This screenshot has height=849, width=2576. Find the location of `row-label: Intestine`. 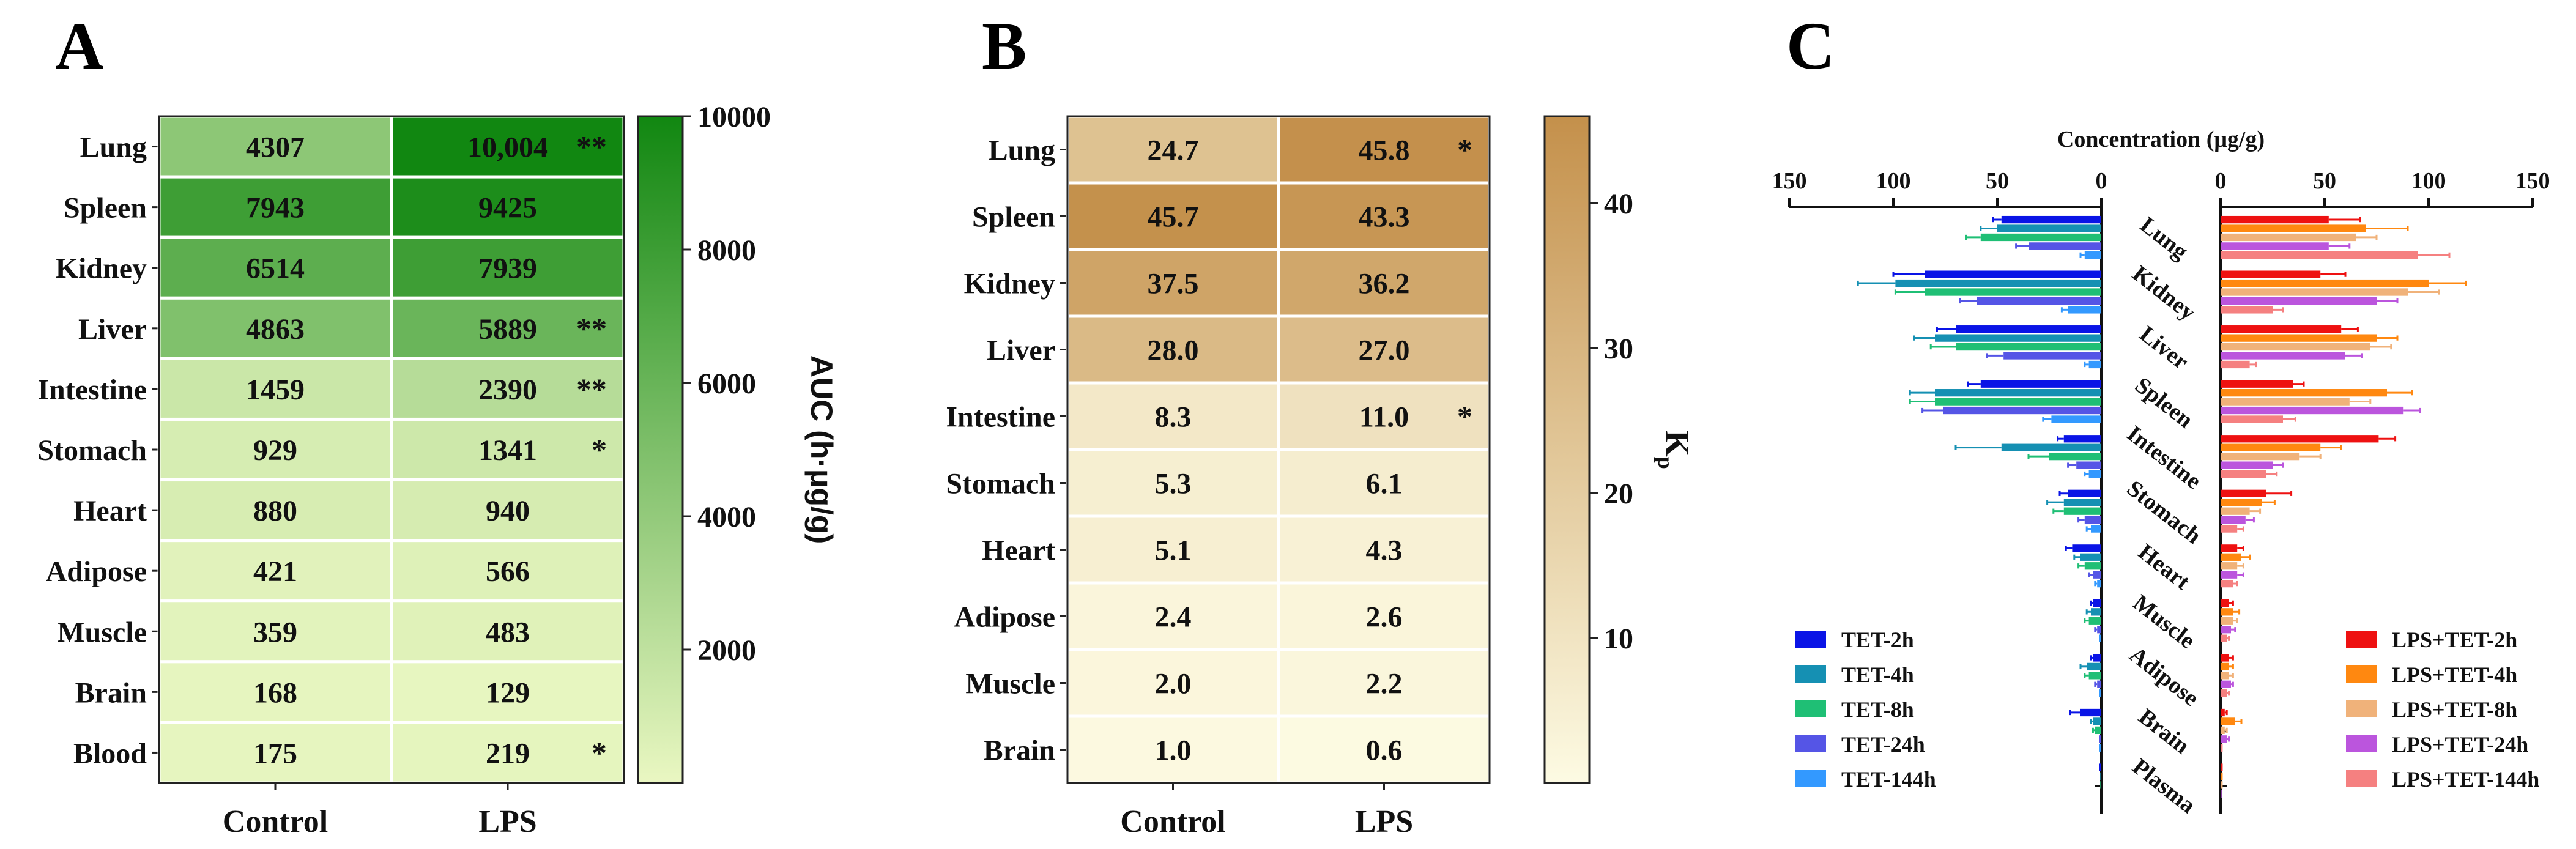

row-label: Intestine is located at coordinates (92, 390).